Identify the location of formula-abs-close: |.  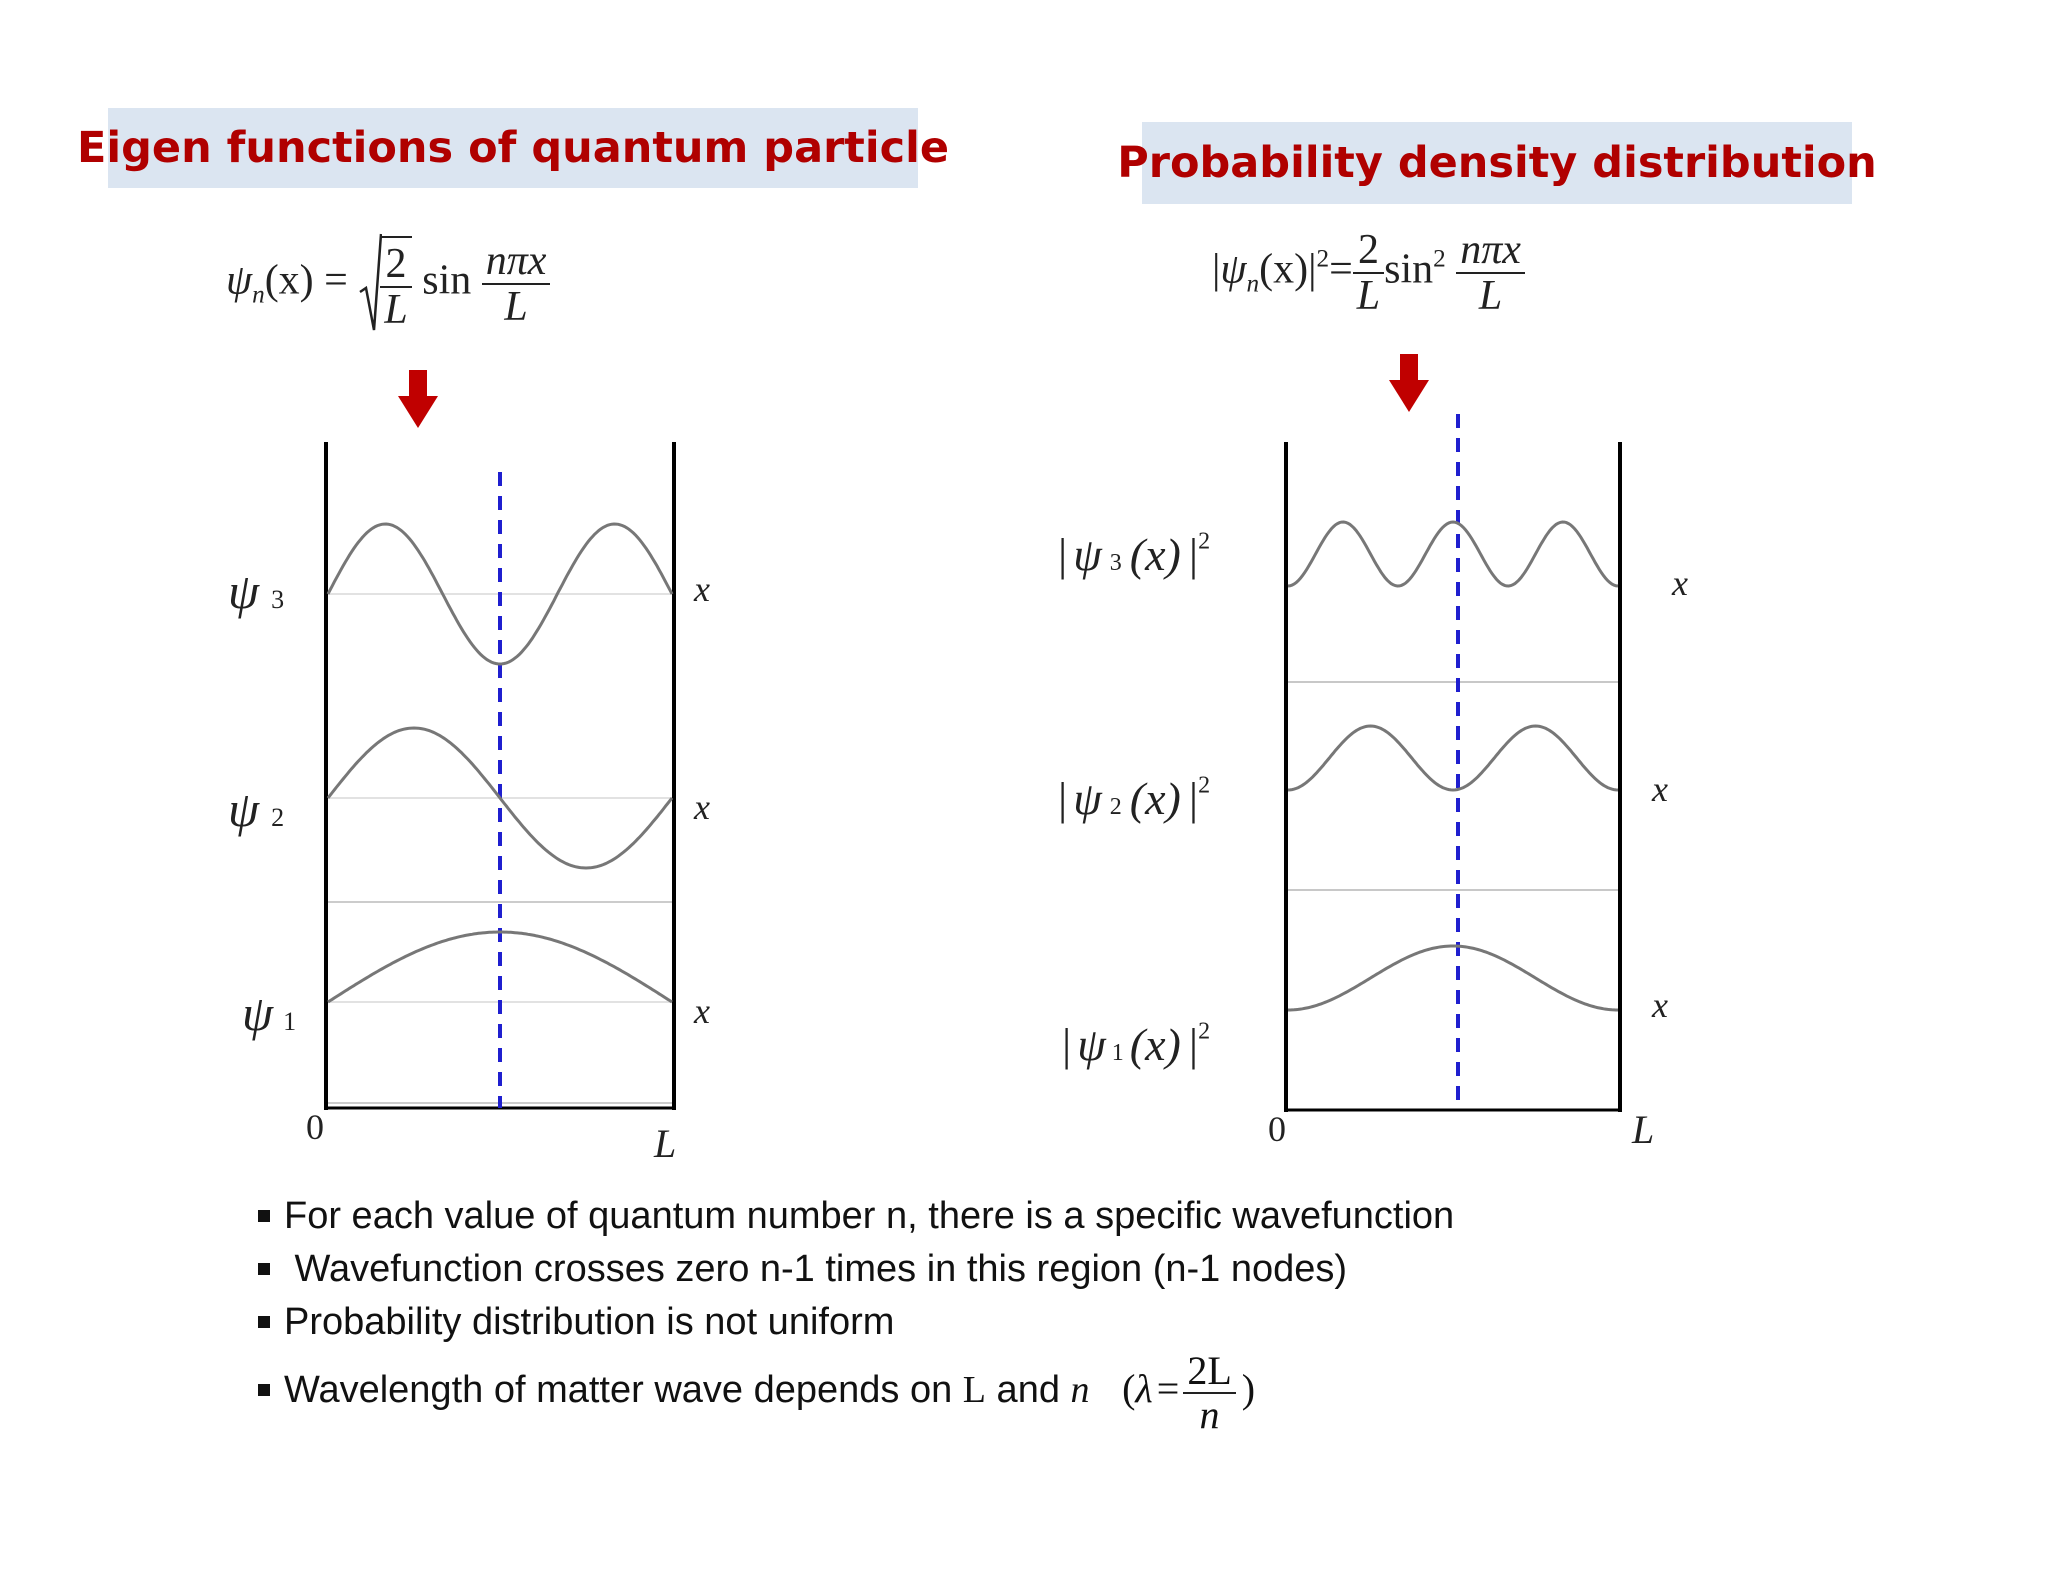
(1312, 269).